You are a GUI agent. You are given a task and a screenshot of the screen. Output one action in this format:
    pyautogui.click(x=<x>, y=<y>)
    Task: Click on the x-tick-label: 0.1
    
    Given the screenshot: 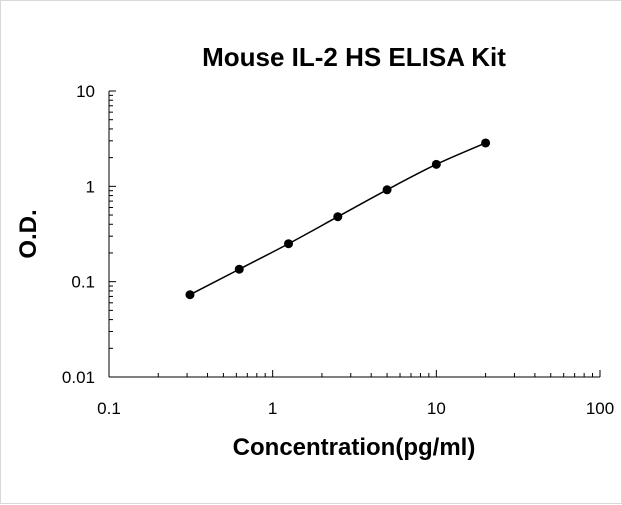 What is the action you would take?
    pyautogui.click(x=109, y=408)
    